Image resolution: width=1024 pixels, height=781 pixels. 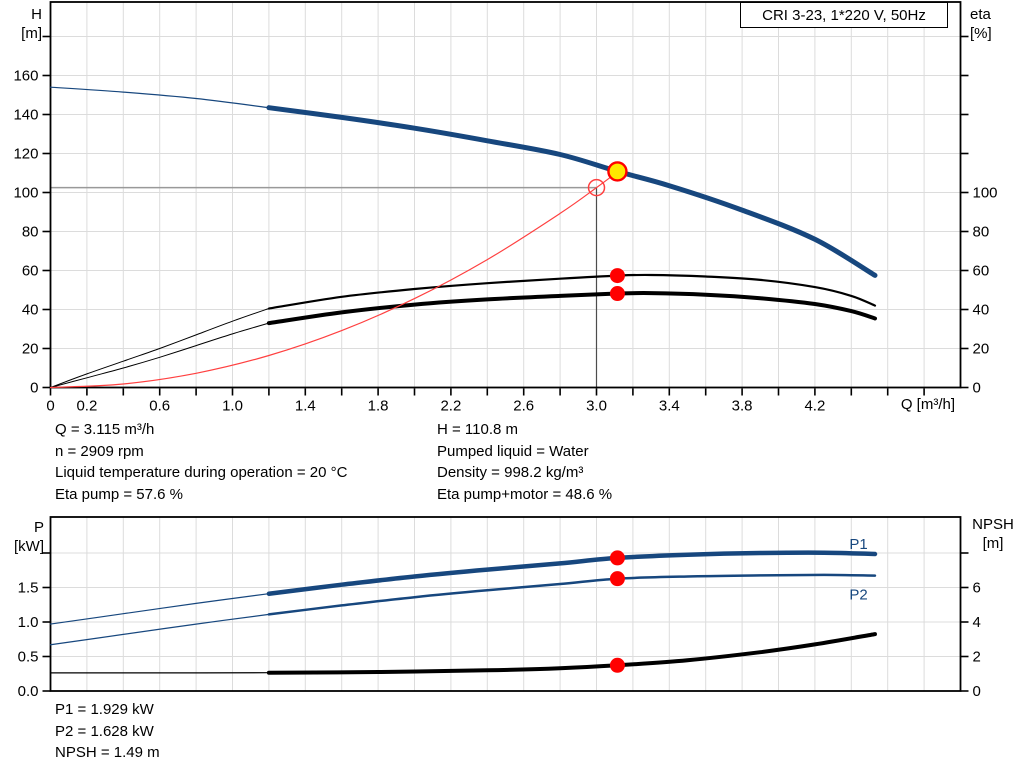 What do you see at coordinates (571, 653) in the screenshot?
I see `npsh` at bounding box center [571, 653].